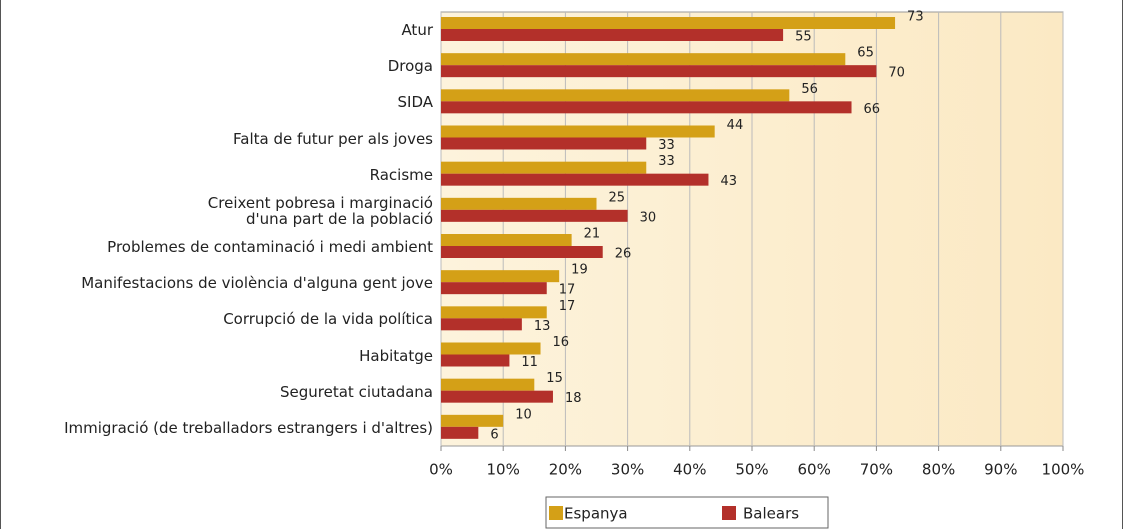 The height and width of the screenshot is (529, 1123). I want to click on y-tick-label: Seguretat ciutadana, so click(356, 391).